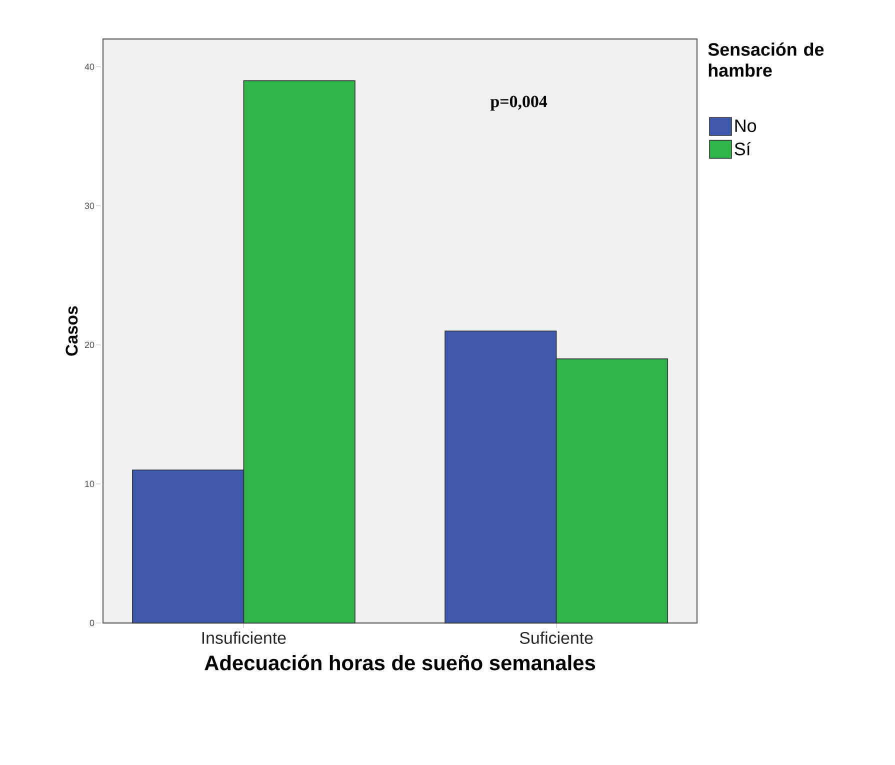 The image size is (895, 765). What do you see at coordinates (519, 103) in the screenshot?
I see `annotation: p=0,004` at bounding box center [519, 103].